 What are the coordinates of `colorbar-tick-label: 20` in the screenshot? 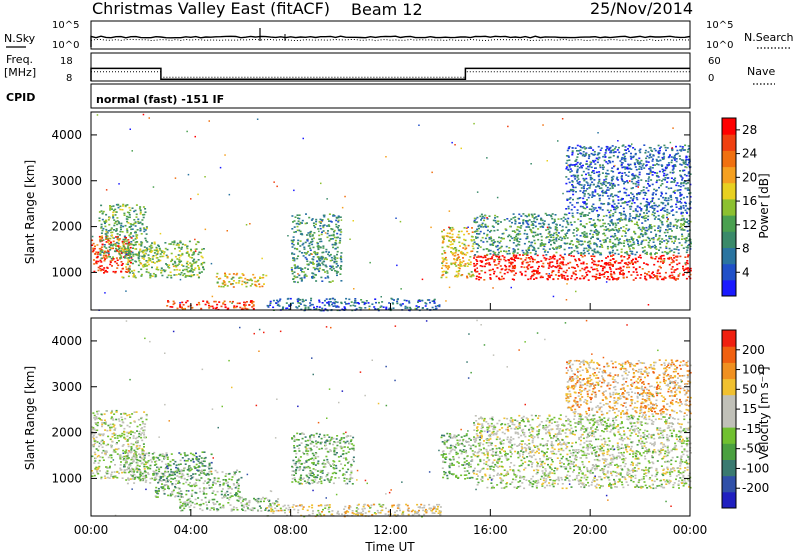 It's located at (749, 177).